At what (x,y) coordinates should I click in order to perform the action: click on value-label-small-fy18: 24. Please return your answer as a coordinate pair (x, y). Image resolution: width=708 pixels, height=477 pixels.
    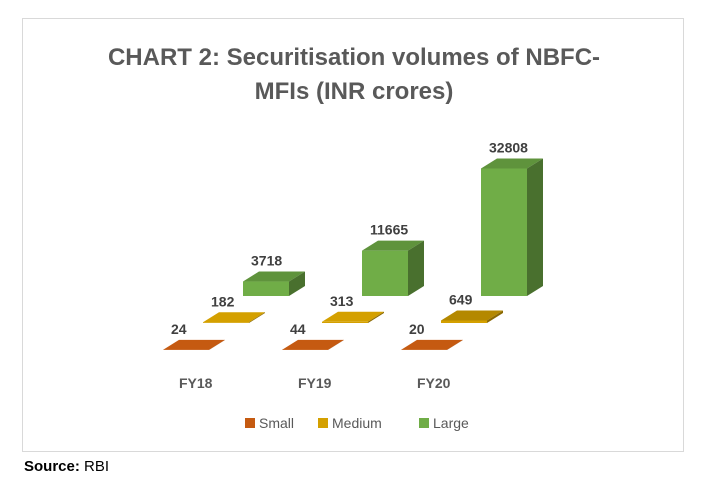
    Looking at the image, I should click on (179, 329).